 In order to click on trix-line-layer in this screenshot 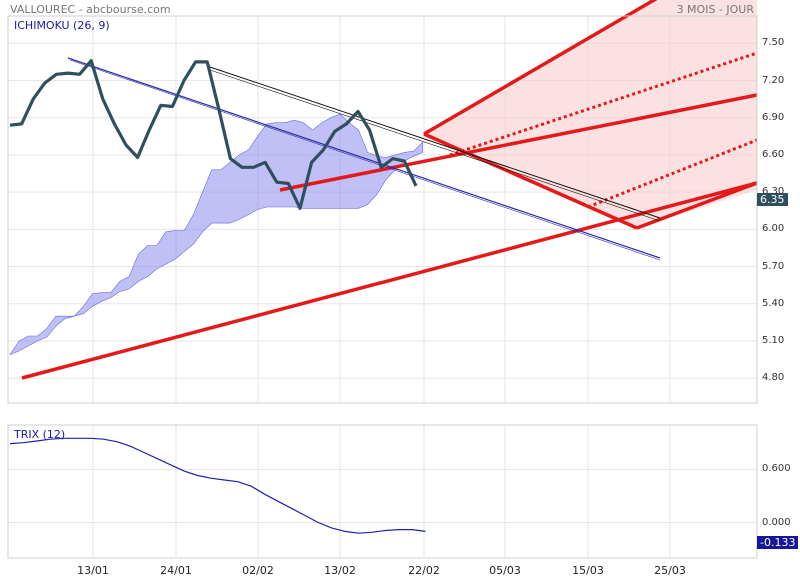, I will do `click(217, 485)`.